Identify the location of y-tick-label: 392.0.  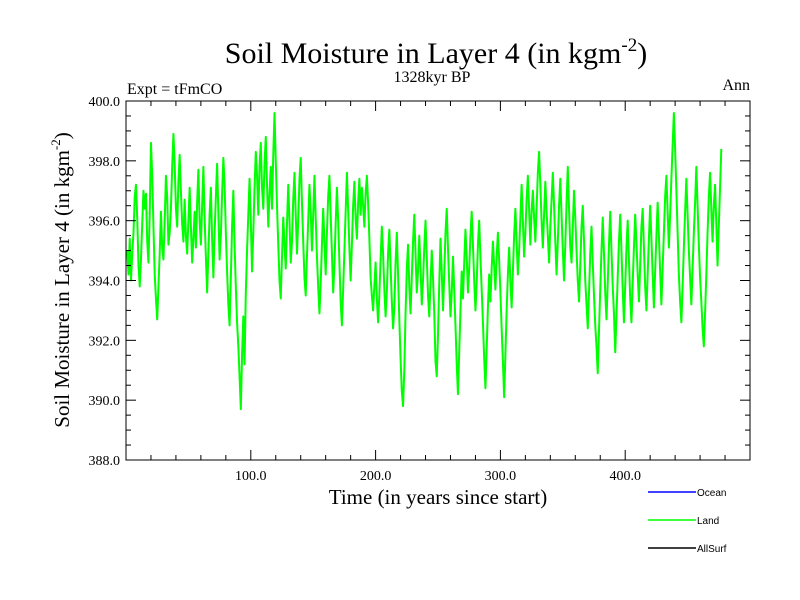
(105, 341).